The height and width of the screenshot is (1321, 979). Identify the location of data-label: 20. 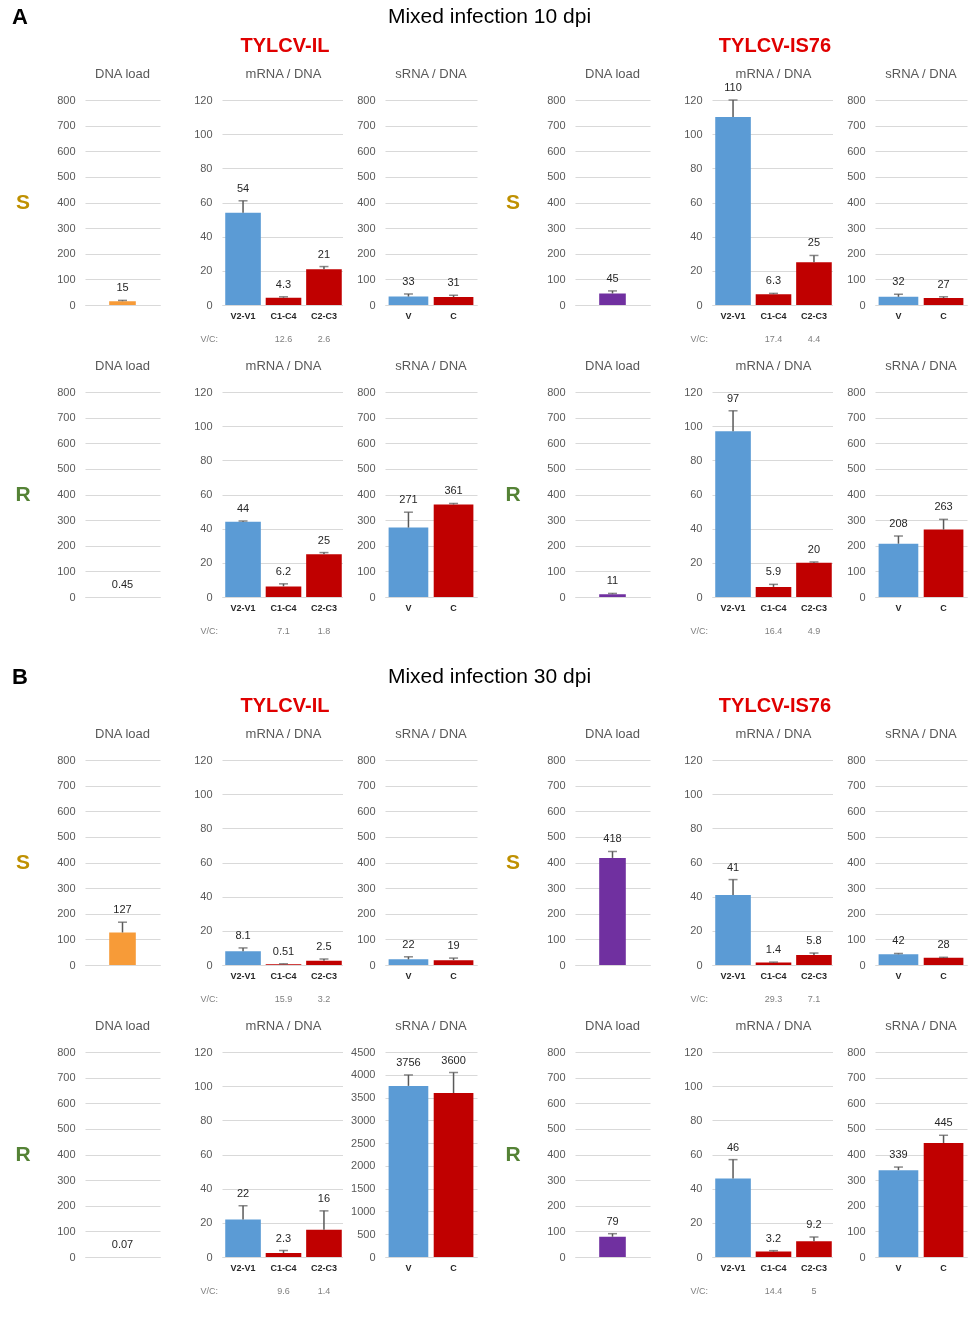
(814, 548).